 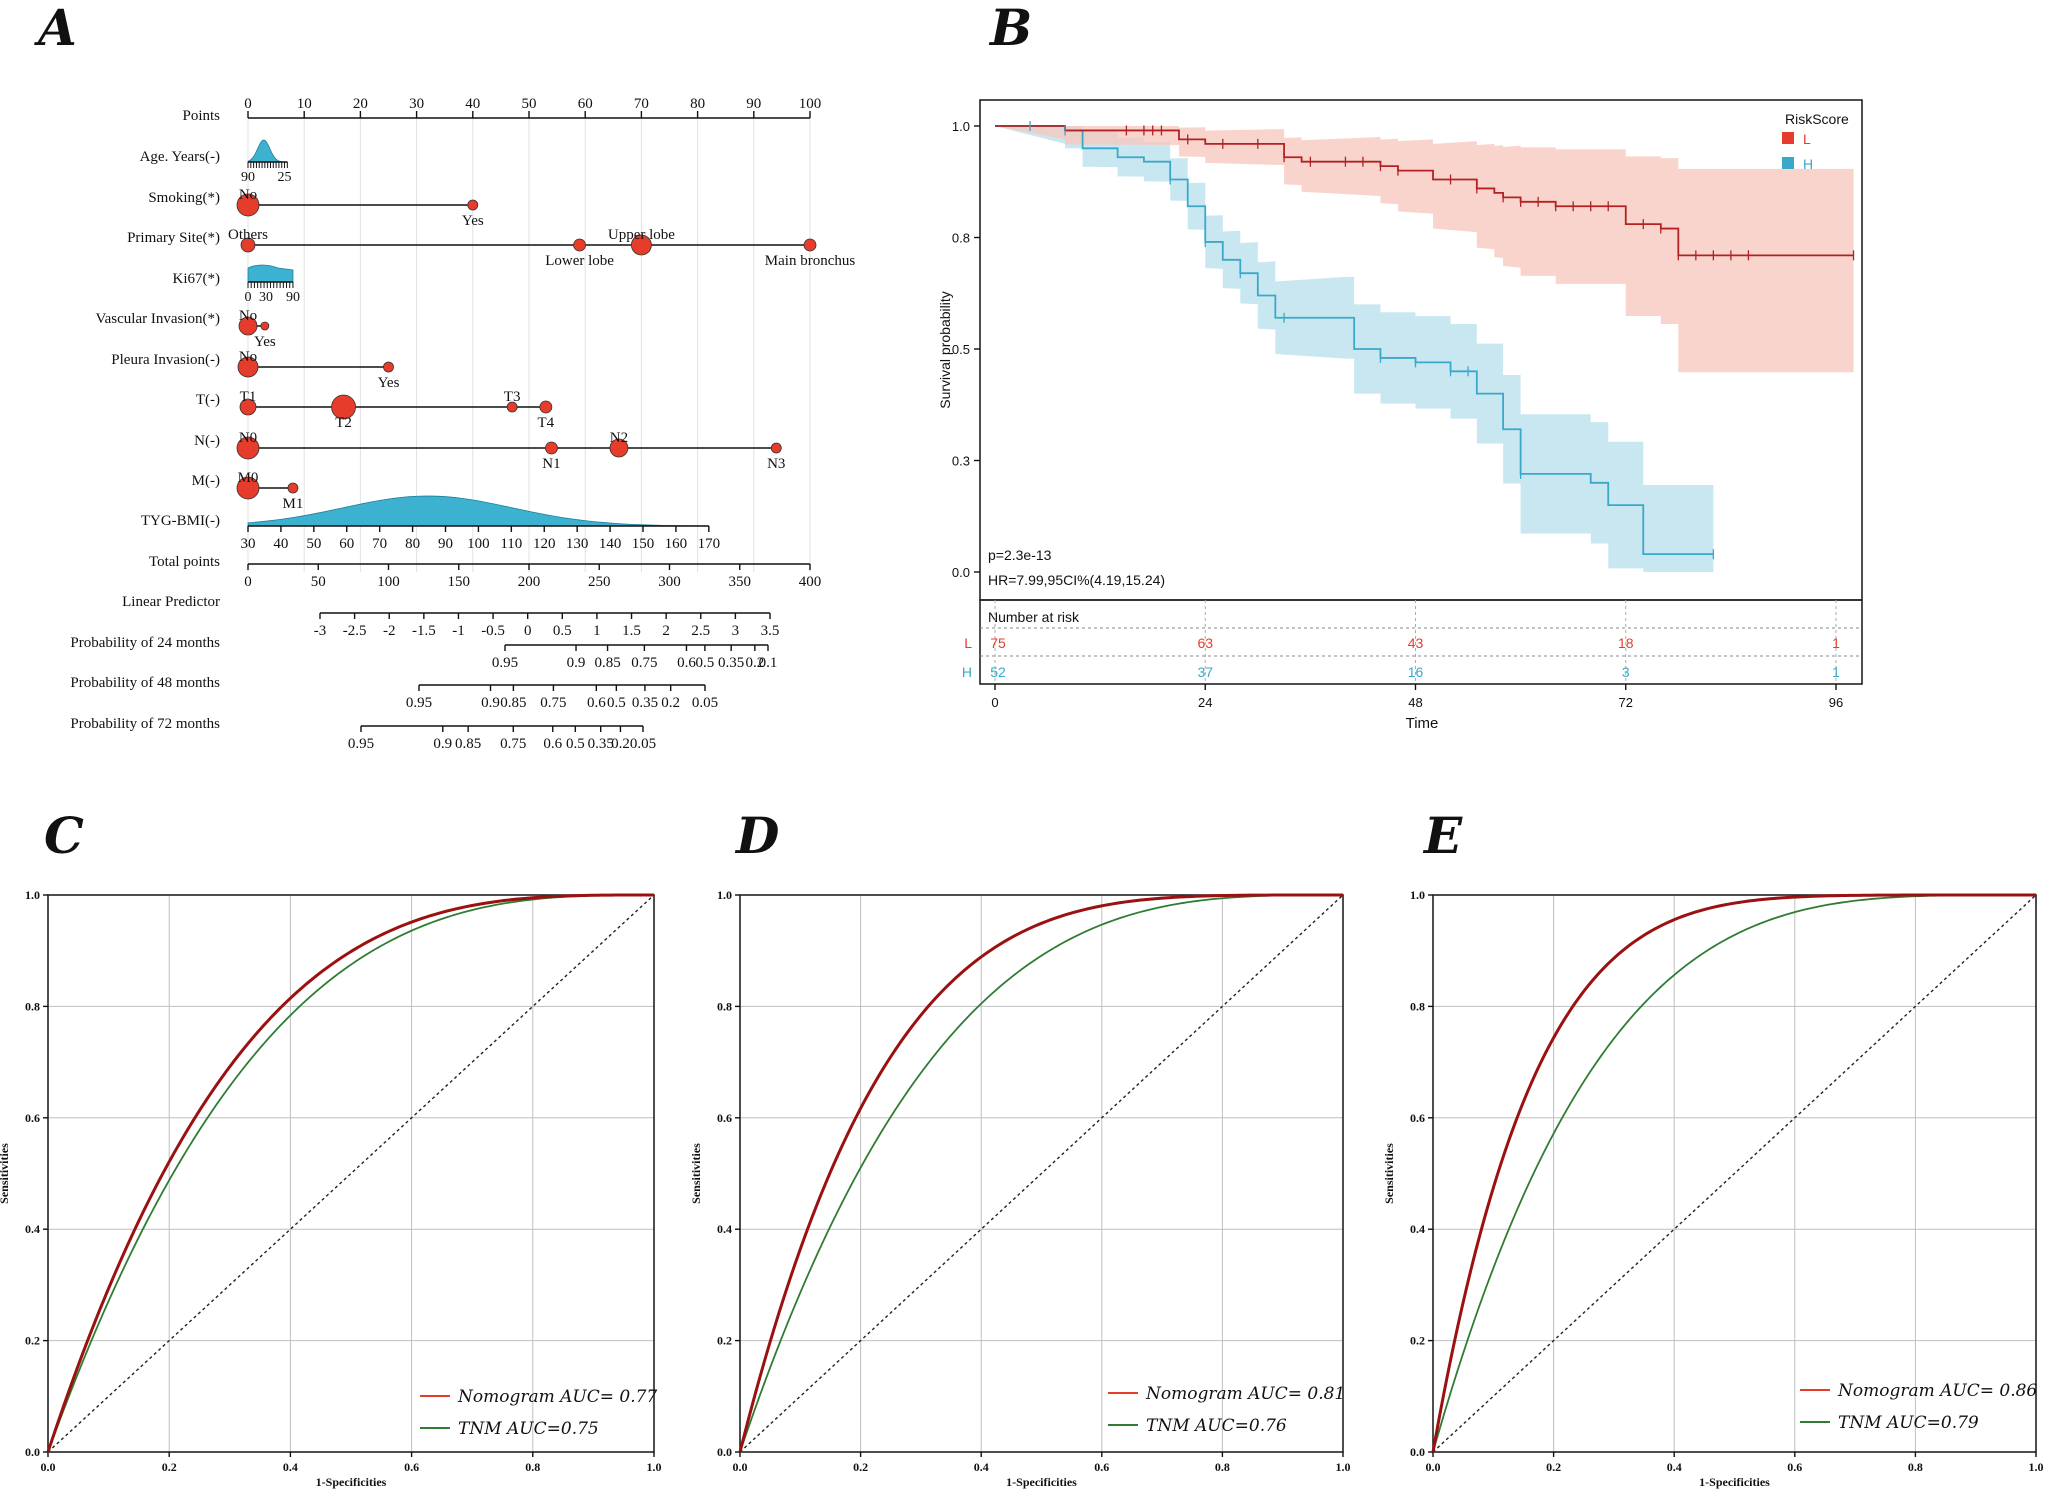 I want to click on linear-predictor-tick-label: -2, so click(x=389, y=631).